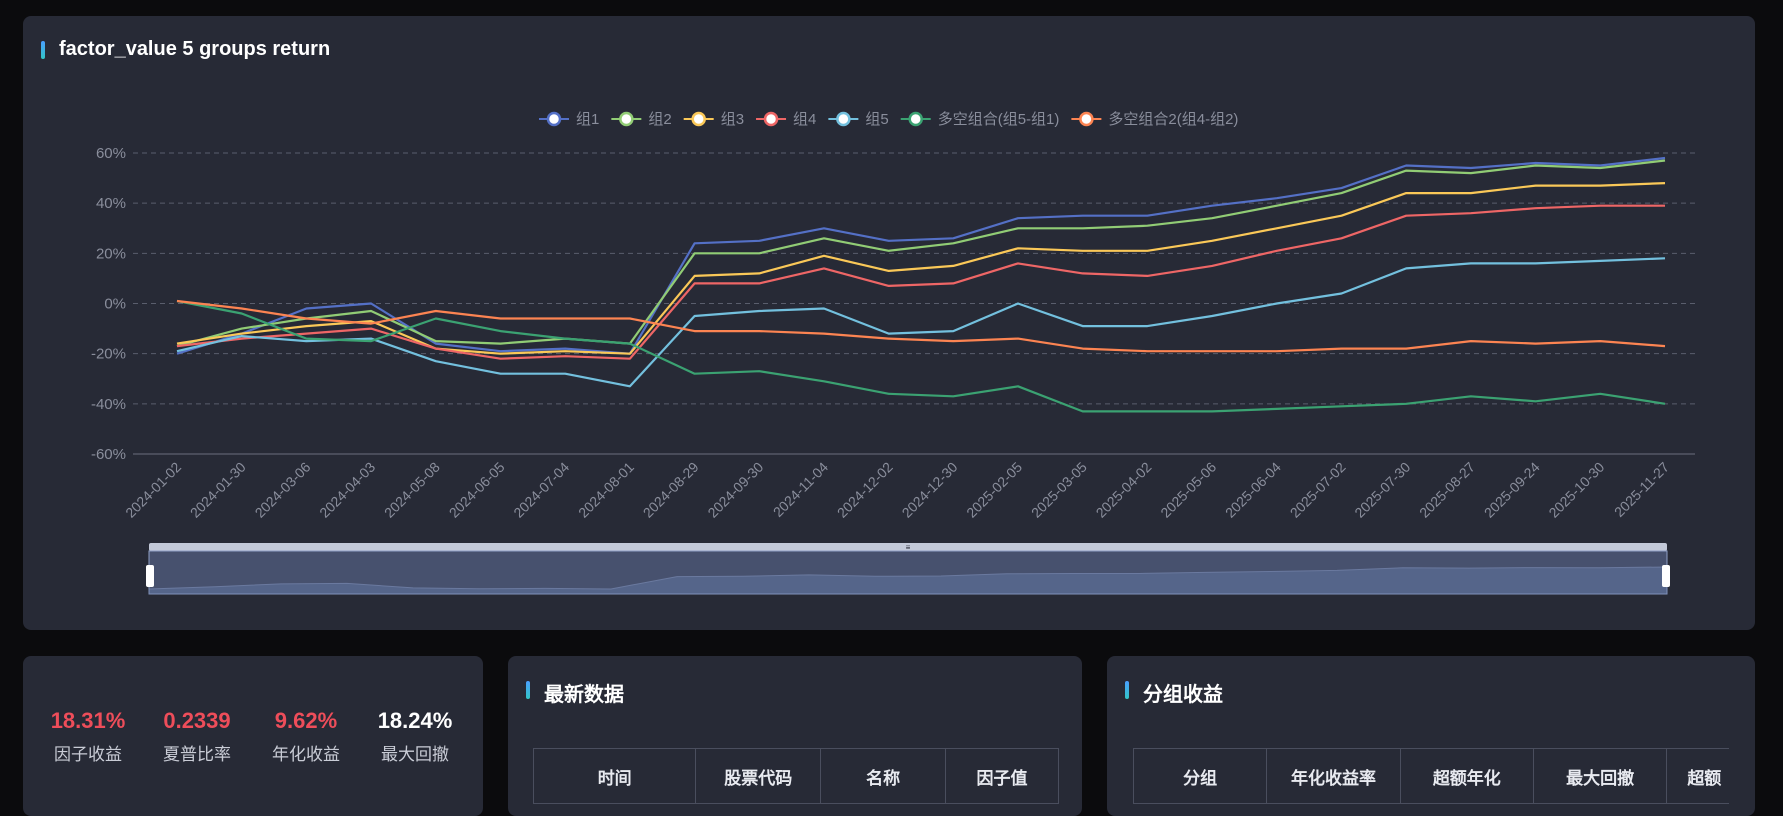  I want to click on y-tick-label: 0%, so click(115, 304).